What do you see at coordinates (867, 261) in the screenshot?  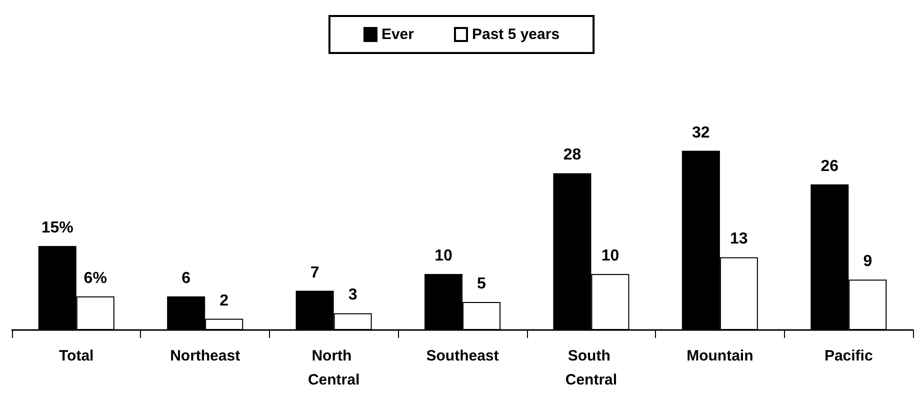 I see `data-label: 9` at bounding box center [867, 261].